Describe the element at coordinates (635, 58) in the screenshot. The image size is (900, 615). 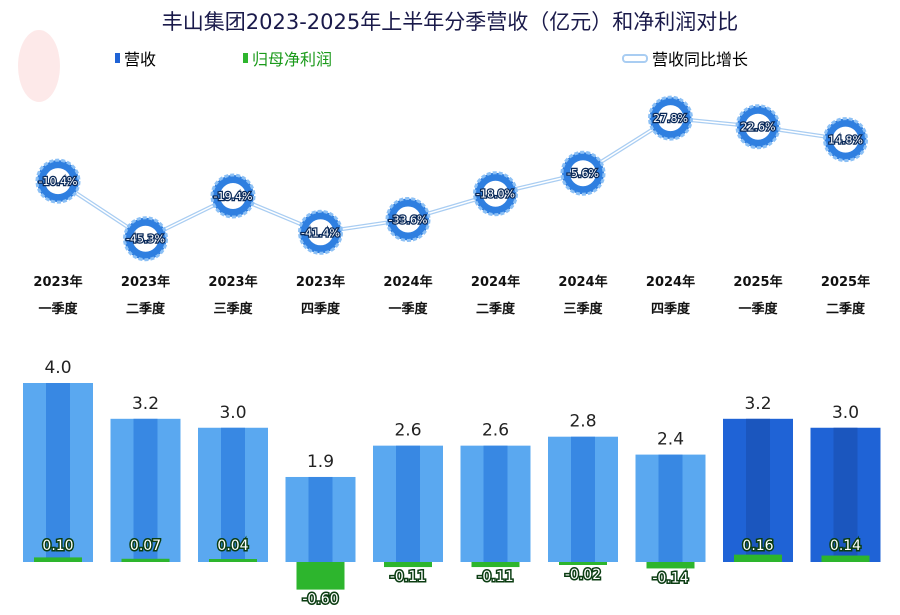
I see `legend-growth-swatch` at that location.